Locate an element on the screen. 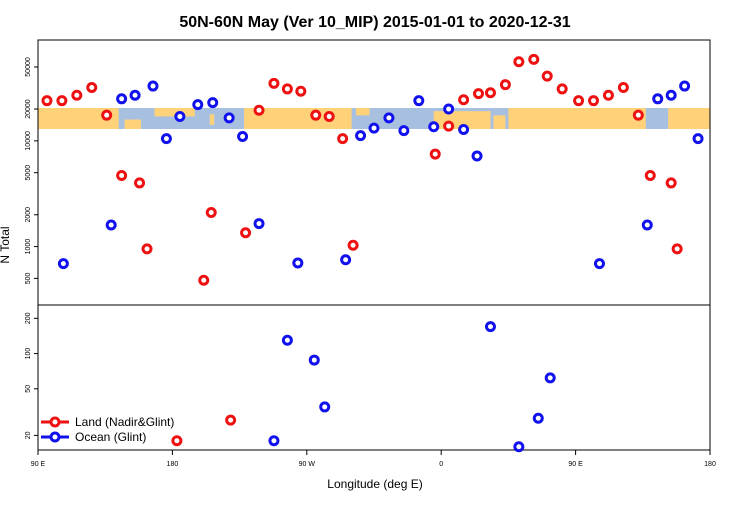 The image size is (750, 505). bottom-y-tick-label: 100 is located at coordinates (28, 354).